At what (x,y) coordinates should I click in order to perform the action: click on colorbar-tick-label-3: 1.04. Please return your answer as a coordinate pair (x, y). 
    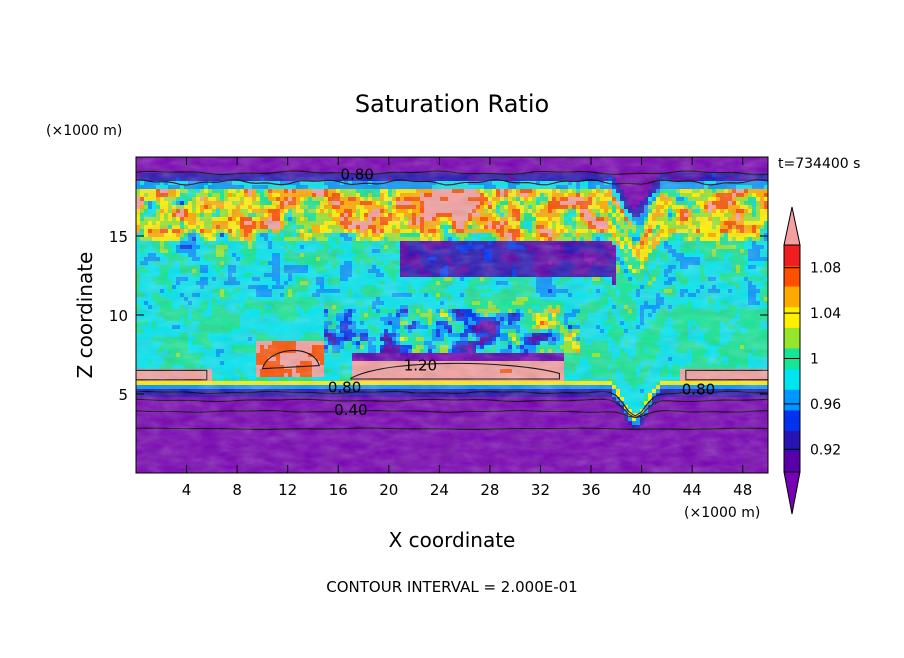
    Looking at the image, I should click on (825, 314).